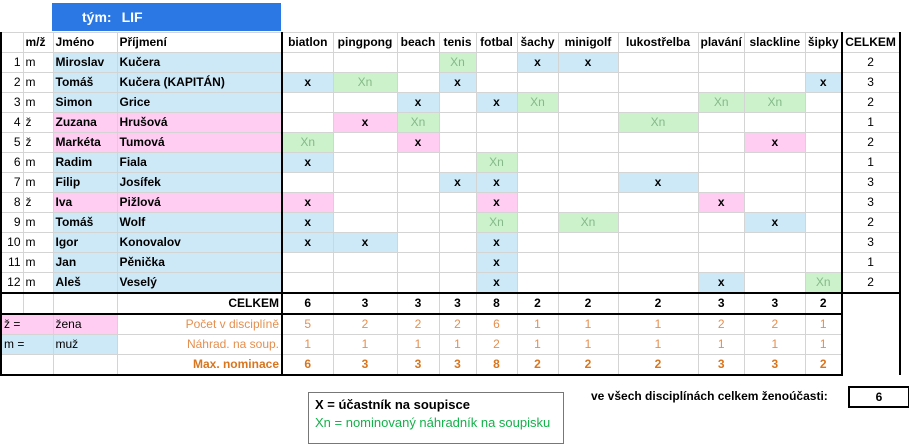 The height and width of the screenshot is (448, 909). Describe the element at coordinates (85, 162) in the screenshot. I see `player-first-name: Radim` at that location.